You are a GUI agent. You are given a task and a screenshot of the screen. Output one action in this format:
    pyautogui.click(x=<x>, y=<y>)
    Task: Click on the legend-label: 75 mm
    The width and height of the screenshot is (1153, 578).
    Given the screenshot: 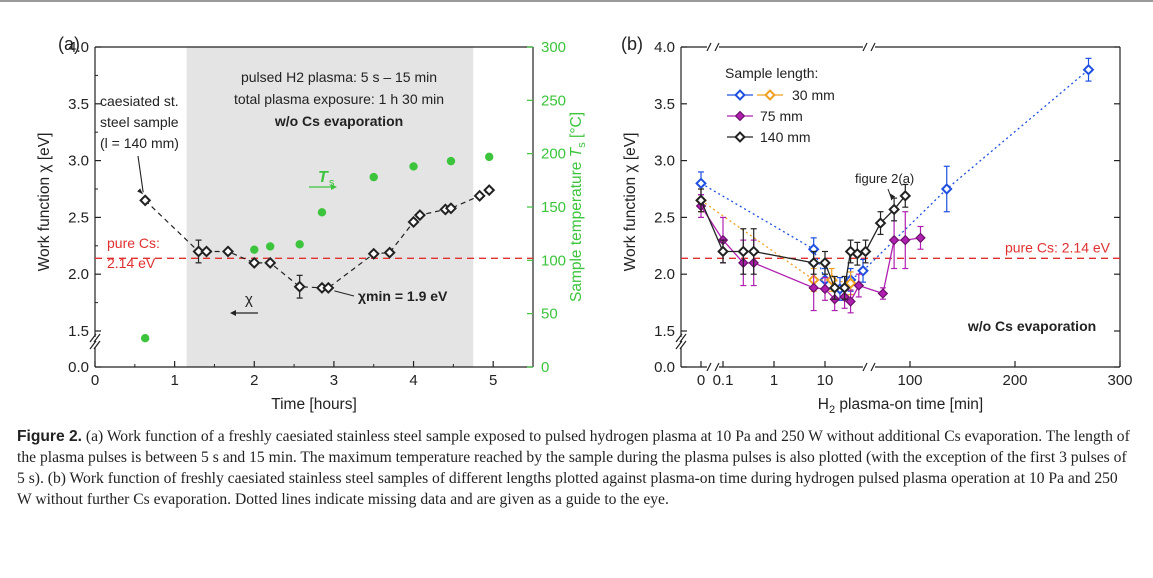 What is the action you would take?
    pyautogui.click(x=781, y=116)
    